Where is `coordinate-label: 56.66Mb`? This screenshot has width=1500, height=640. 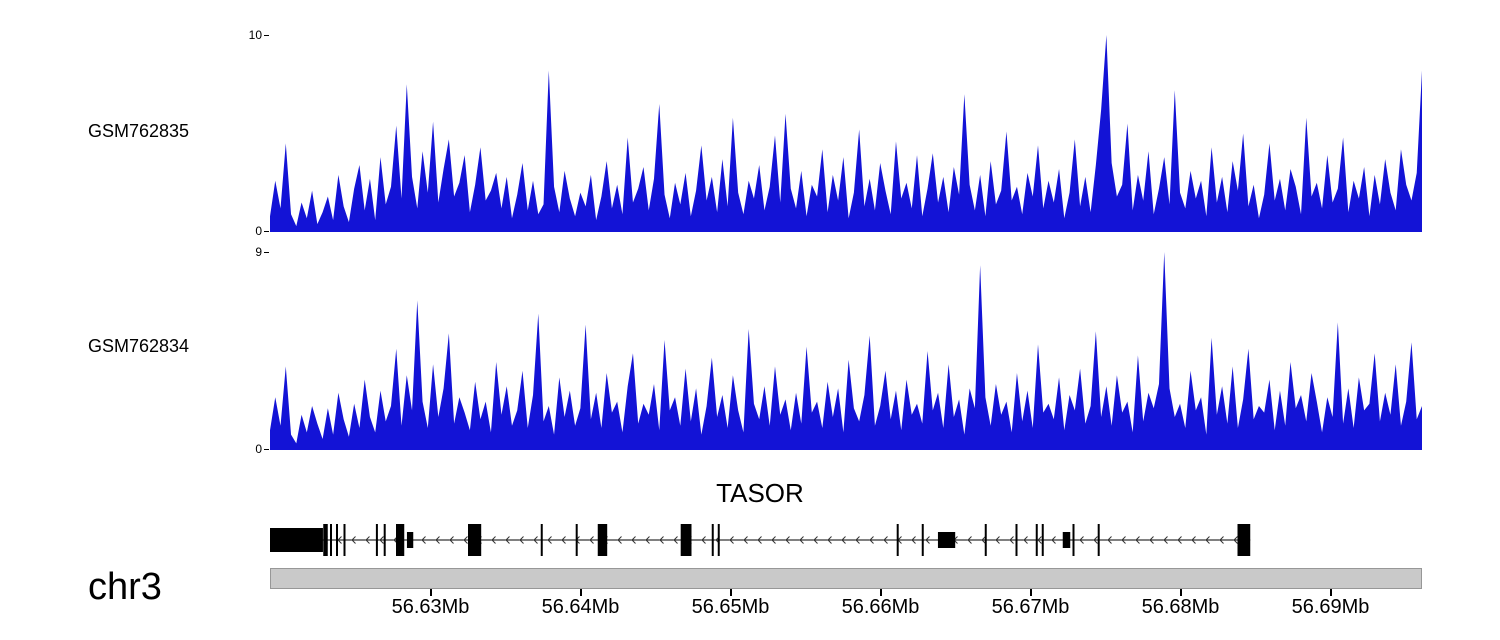
coordinate-label: 56.66Mb is located at coordinates (880, 607).